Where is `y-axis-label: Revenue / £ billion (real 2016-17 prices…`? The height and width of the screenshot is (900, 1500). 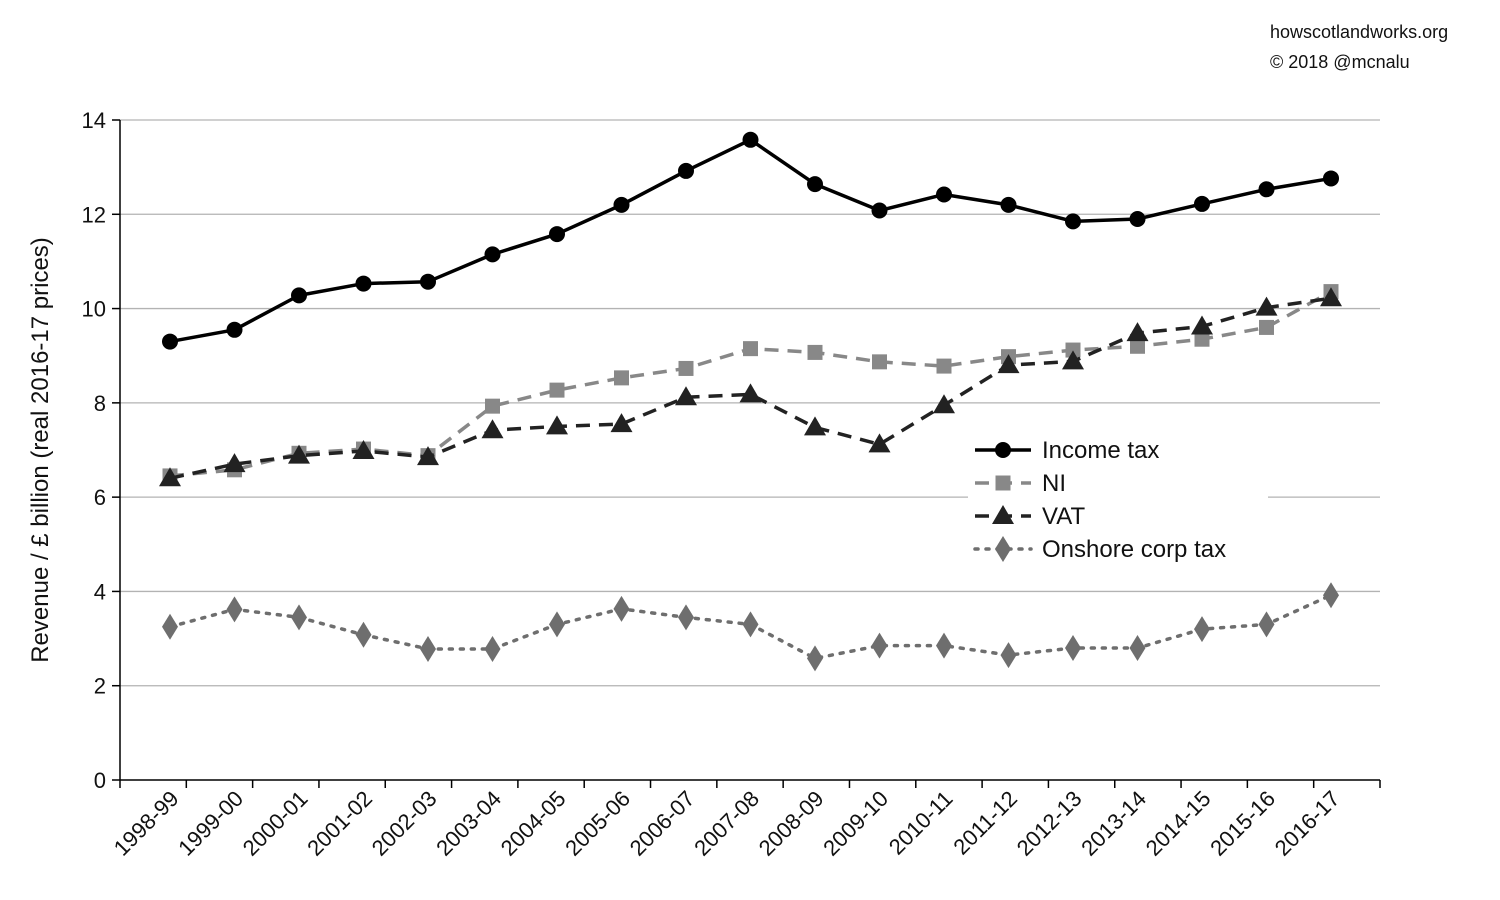 y-axis-label: Revenue / £ billion (real 2016-17 prices… is located at coordinates (40, 450).